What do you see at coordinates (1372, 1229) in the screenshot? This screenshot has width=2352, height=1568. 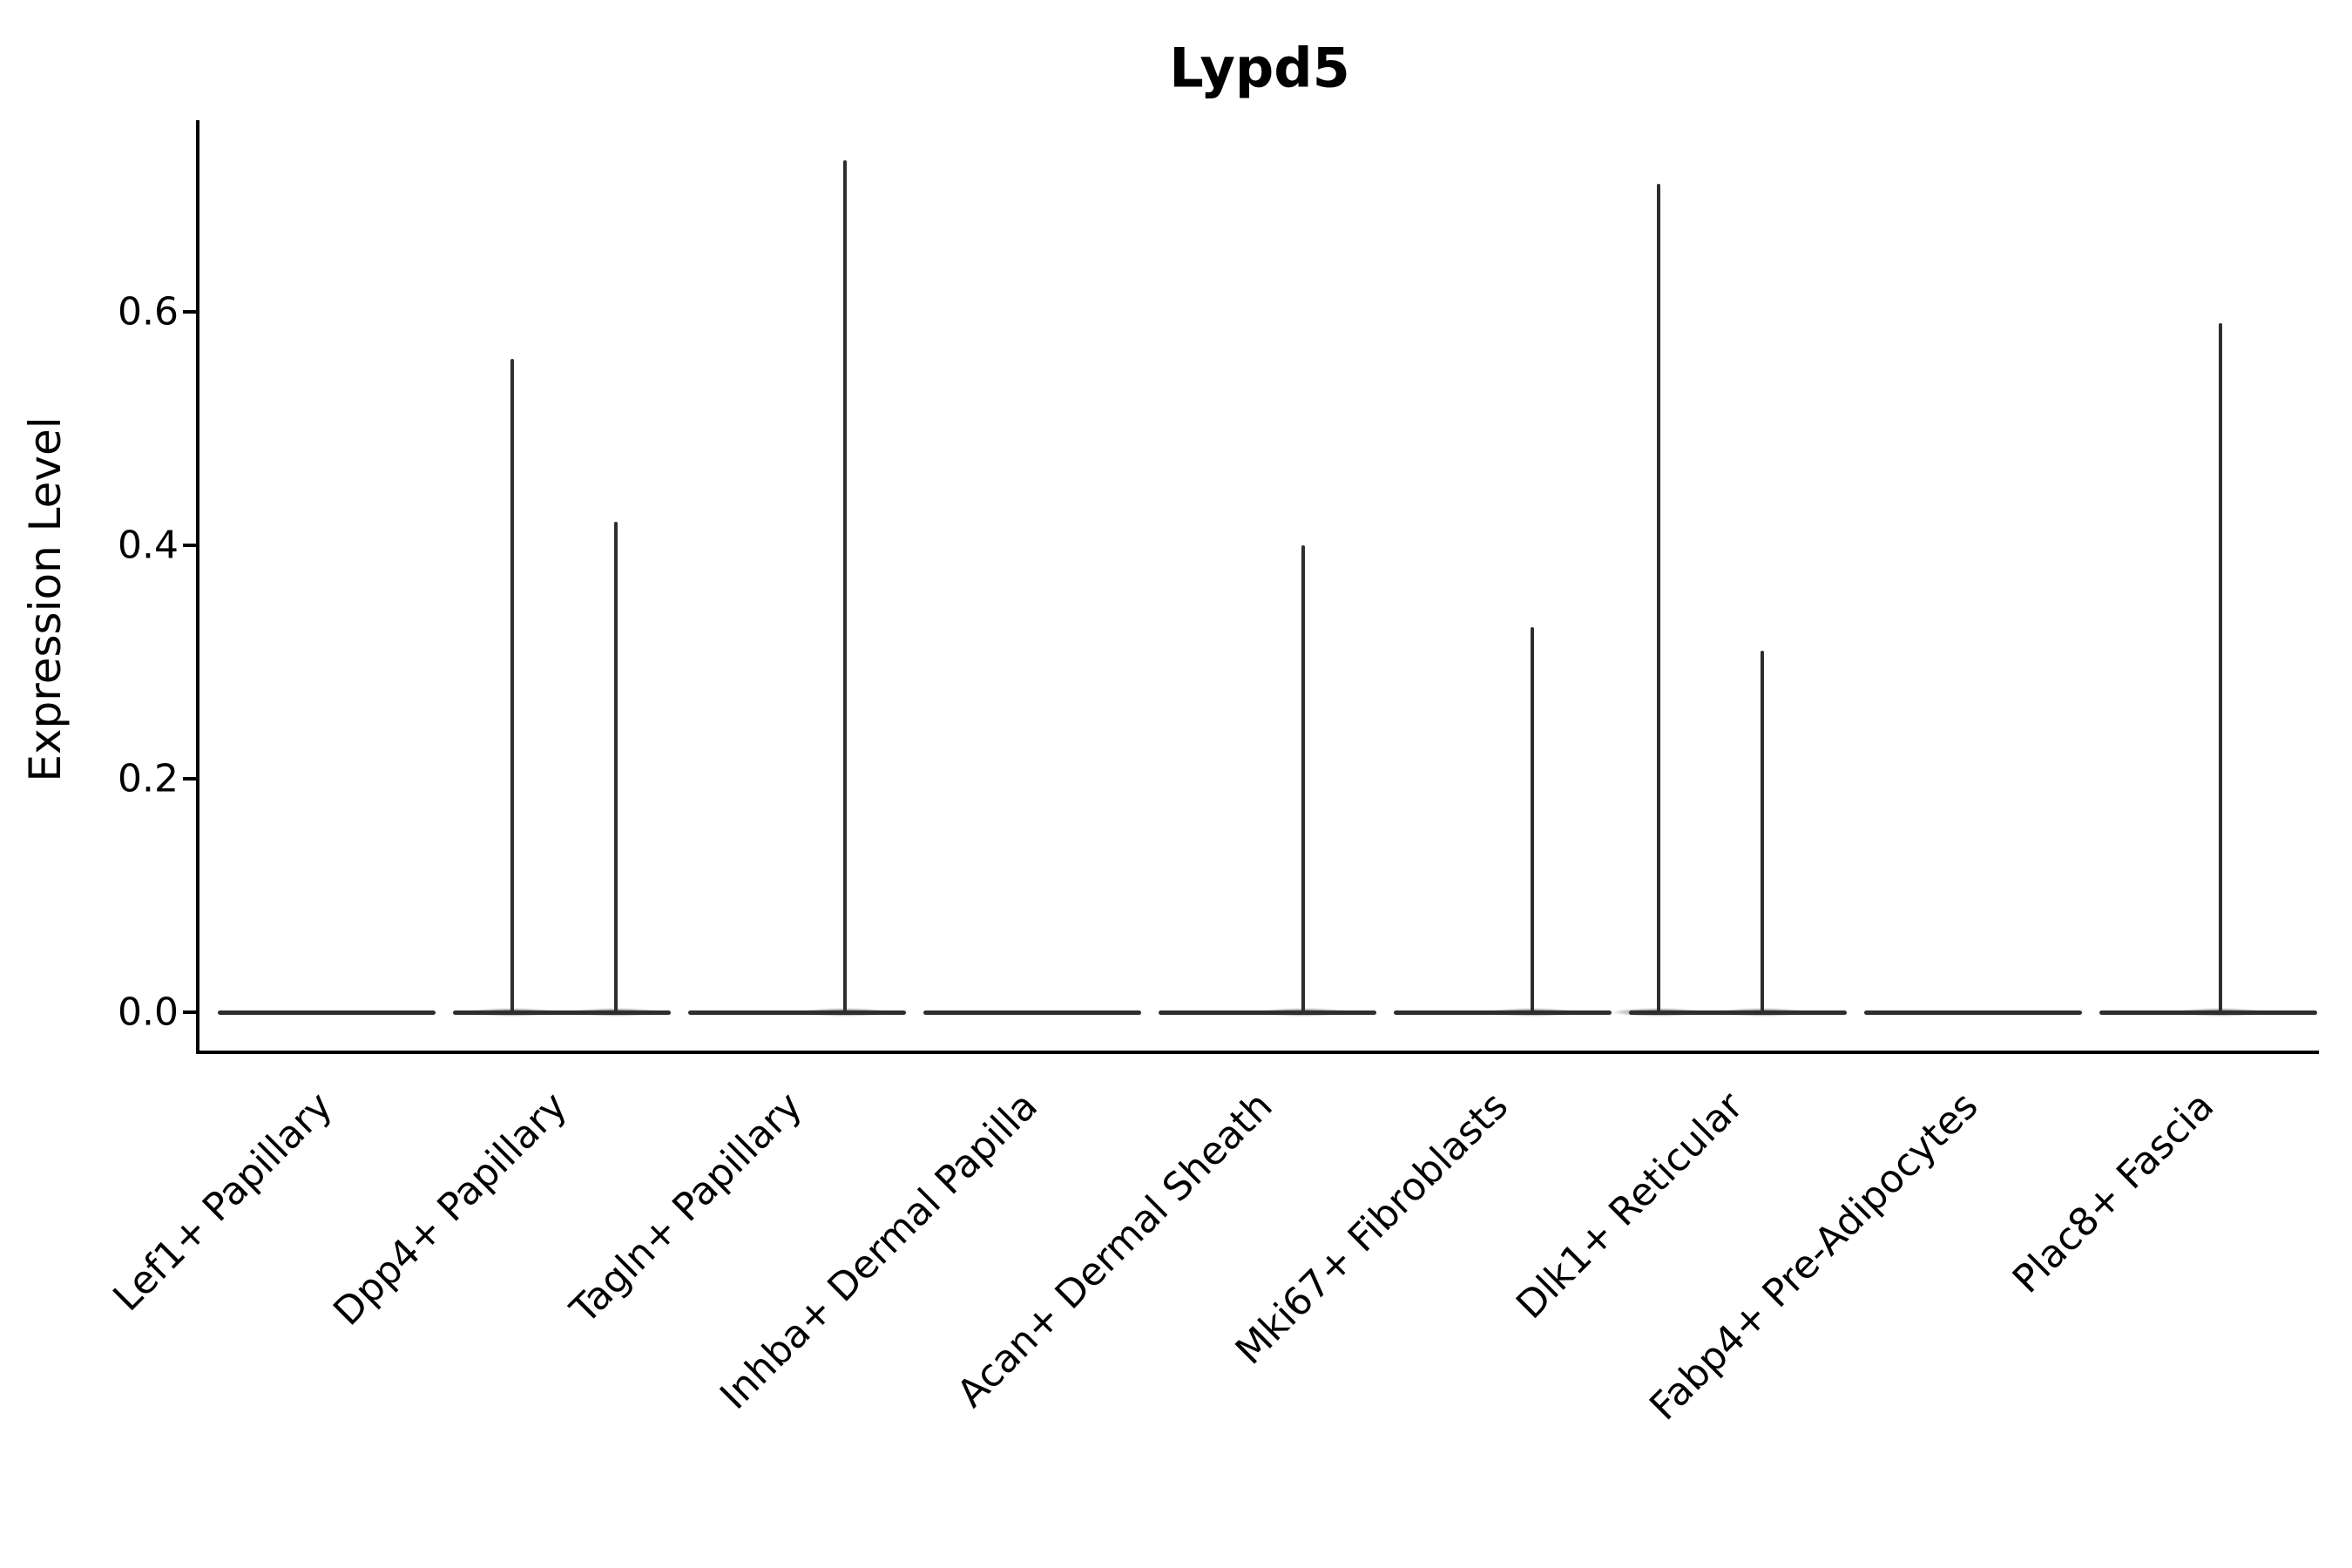 I see `x-tick-label: Mki67+ Fibroblasts` at bounding box center [1372, 1229].